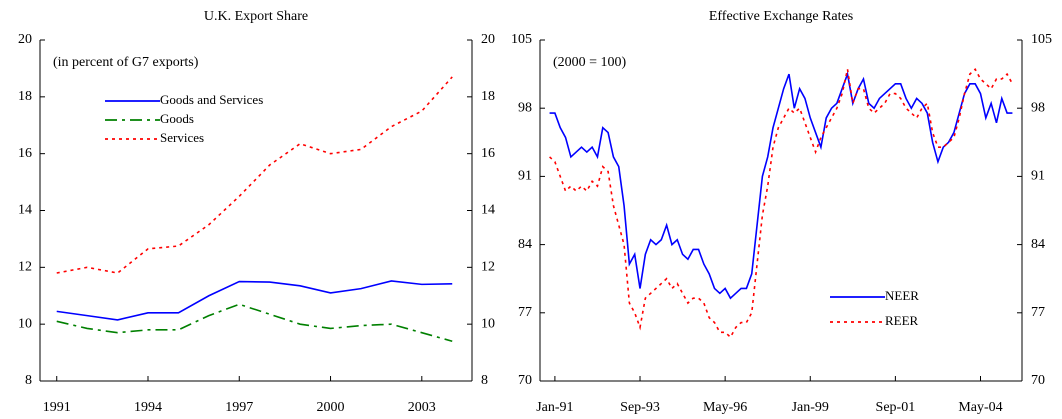  Describe the element at coordinates (525, 312) in the screenshot. I see `y-tick-label: 77` at that location.